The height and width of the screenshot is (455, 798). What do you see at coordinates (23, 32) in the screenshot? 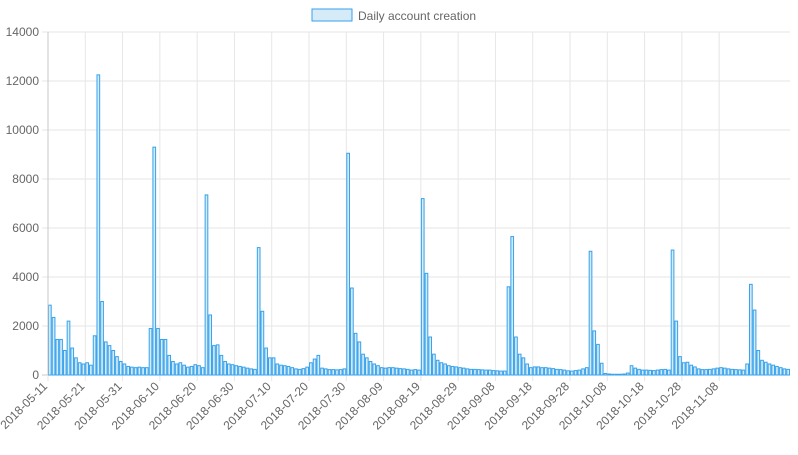
I see `y-tick-label: 14000` at bounding box center [23, 32].